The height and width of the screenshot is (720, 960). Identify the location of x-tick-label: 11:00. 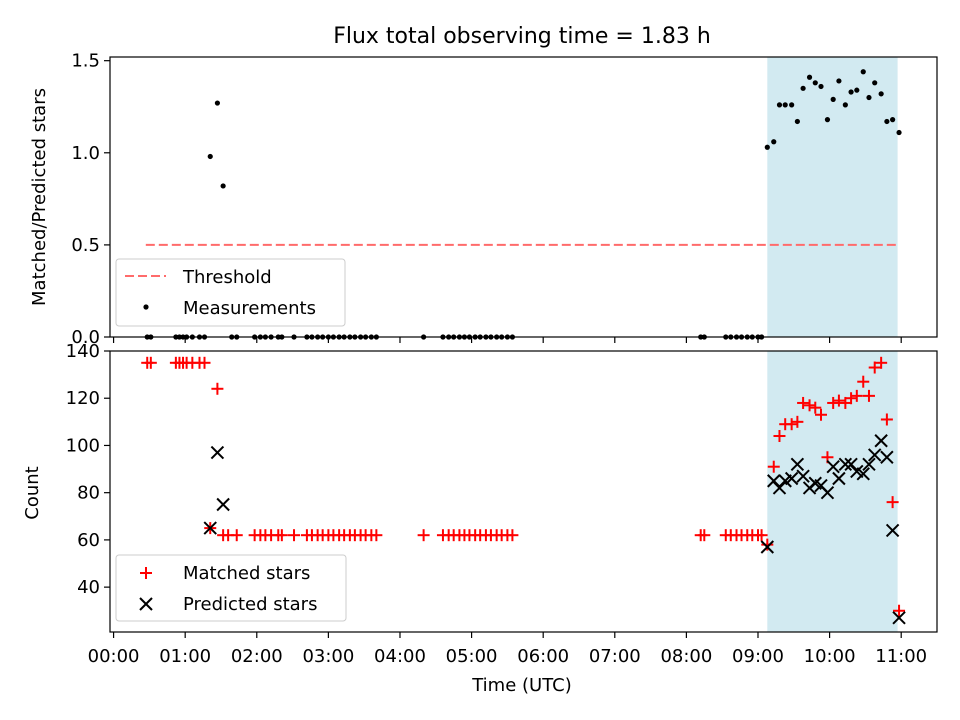
(901, 656).